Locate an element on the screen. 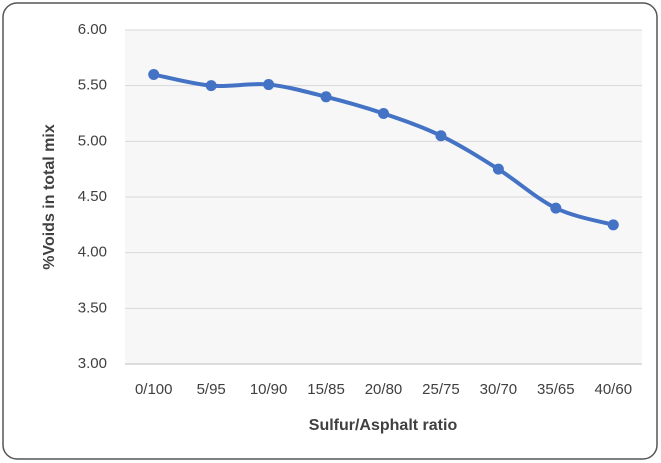  y-tick-label: 5.50 is located at coordinates (92, 85).